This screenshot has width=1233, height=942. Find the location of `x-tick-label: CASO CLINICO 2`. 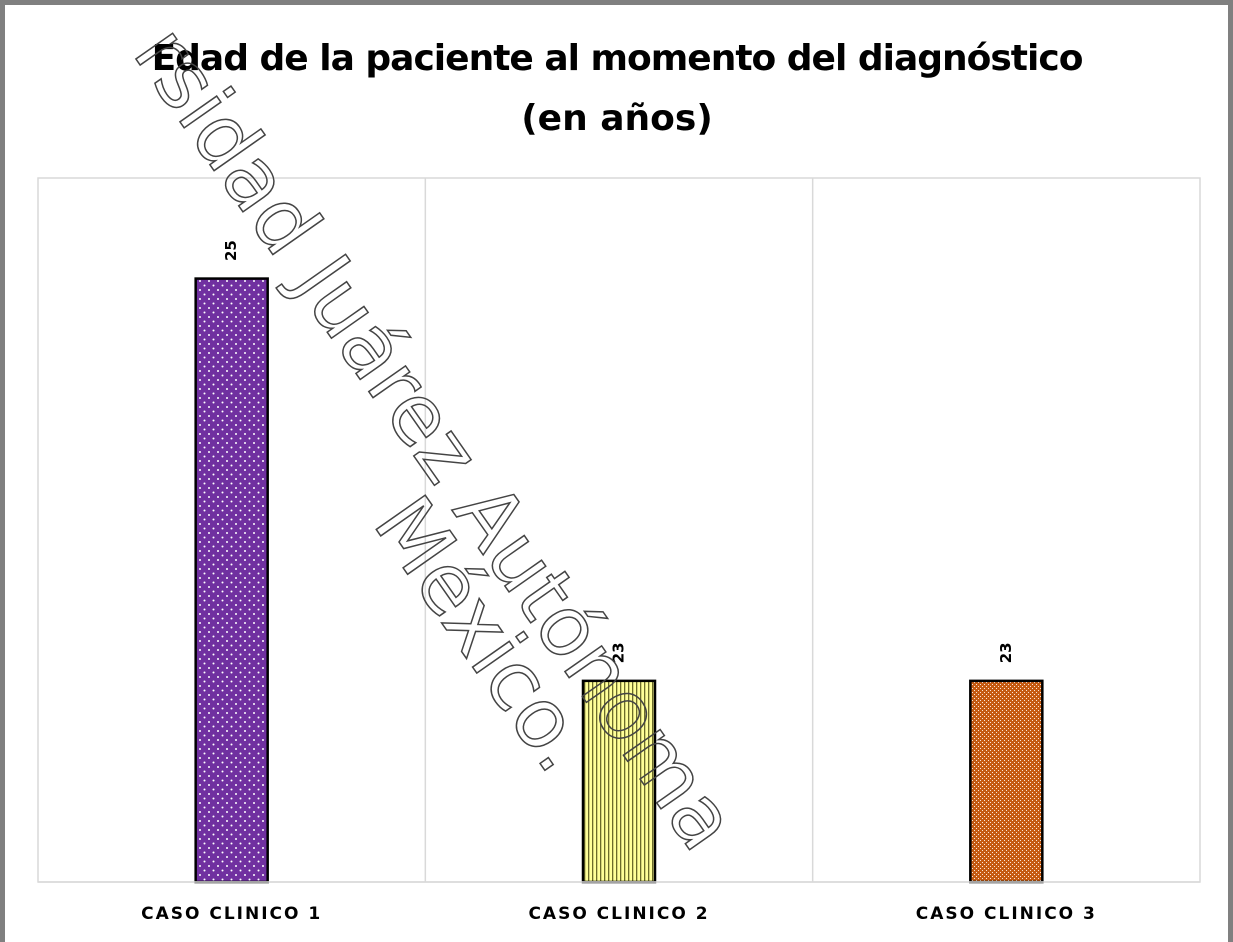

x-tick-label: CASO CLINICO 2 is located at coordinates (618, 914).